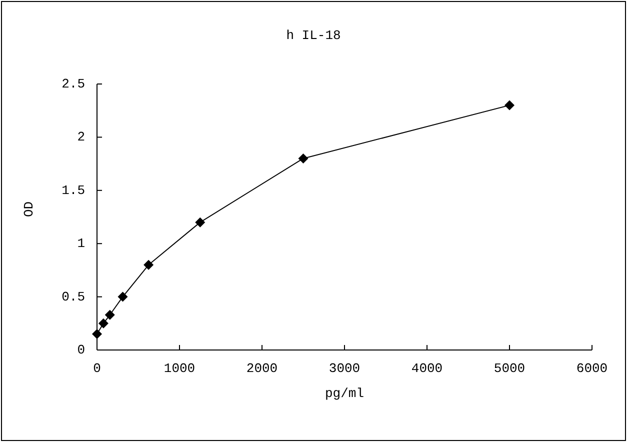  I want to click on x-tick-label: 4000, so click(427, 368).